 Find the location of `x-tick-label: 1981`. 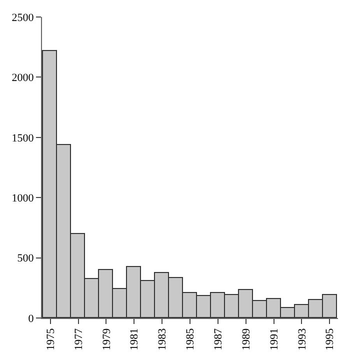

x-tick-label: 1981 is located at coordinates (134, 339).